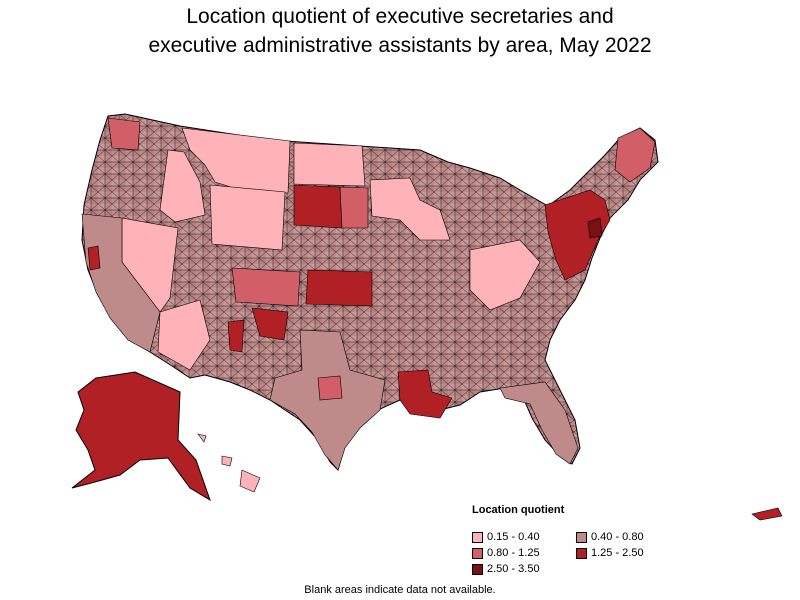  Describe the element at coordinates (617, 537) in the screenshot. I see `legend-label: 0.40 - 0.80` at that location.